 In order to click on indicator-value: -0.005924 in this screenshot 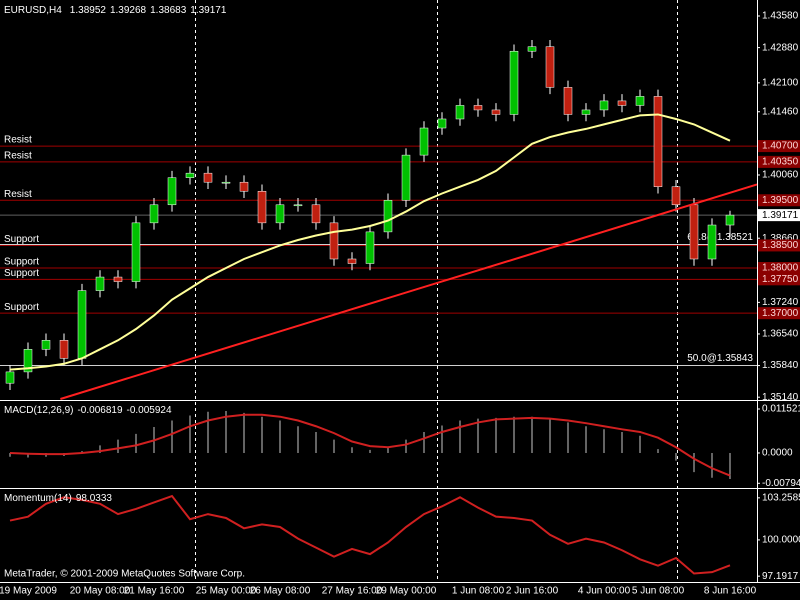, I will do `click(149, 410)`.